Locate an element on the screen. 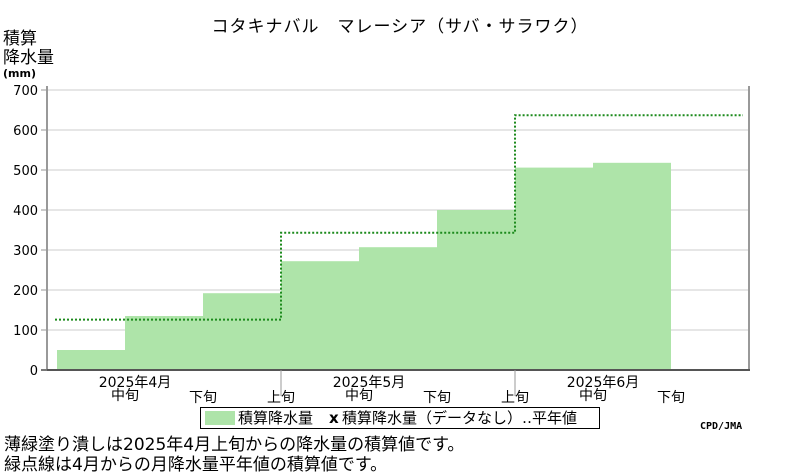 Image resolution: width=800 pixels, height=475 pixels. note-dotted: 緑点線は4月からの月降水量平年値の積算値です。 is located at coordinates (196, 465).